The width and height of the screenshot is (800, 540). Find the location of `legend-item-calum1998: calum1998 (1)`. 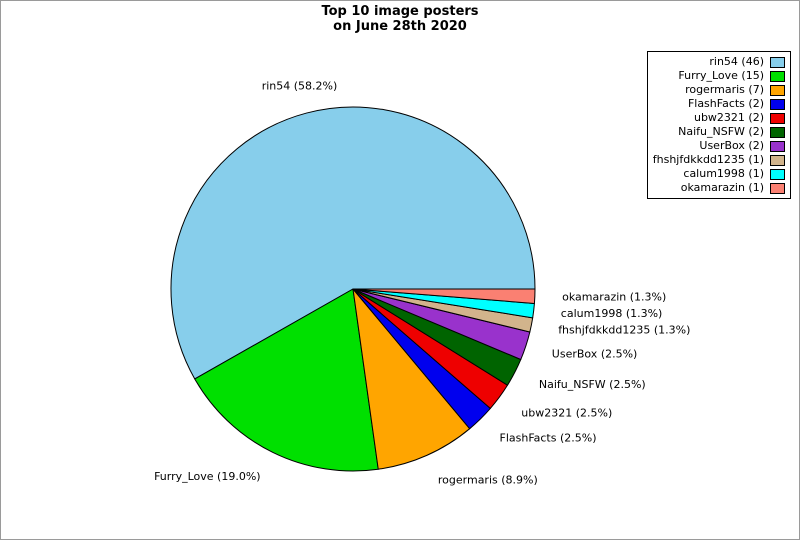

legend-item-calum1998: calum1998 (1) is located at coordinates (719, 174).